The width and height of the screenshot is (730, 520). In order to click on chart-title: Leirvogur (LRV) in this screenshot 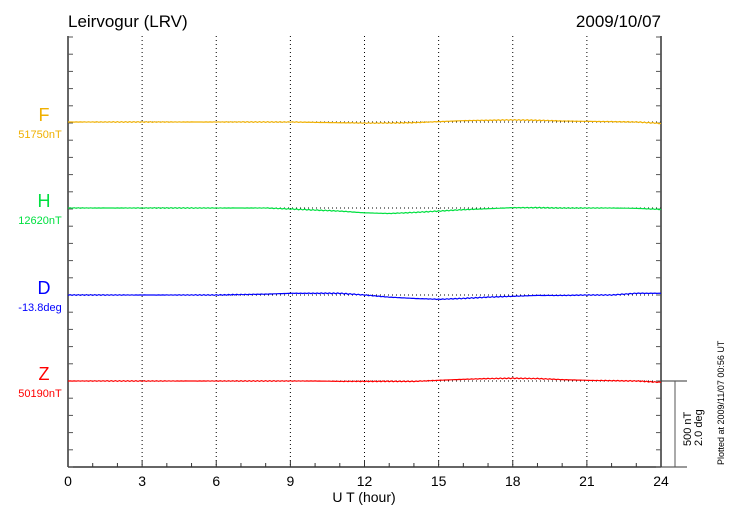, I will do `click(128, 21)`.